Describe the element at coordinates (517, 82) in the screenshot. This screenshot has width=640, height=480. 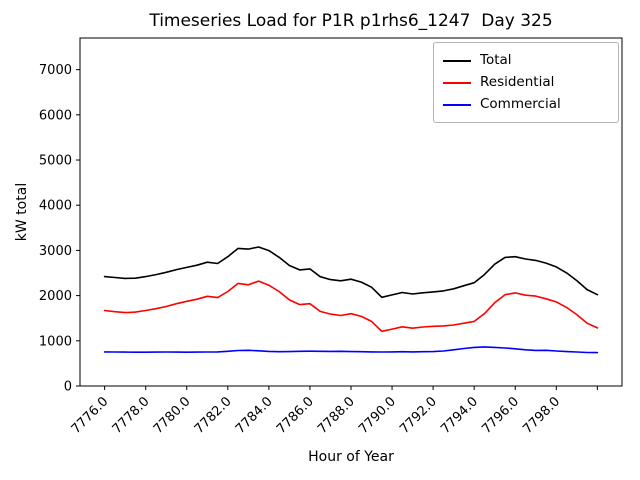
I see `legend-label-residential: Residential` at that location.